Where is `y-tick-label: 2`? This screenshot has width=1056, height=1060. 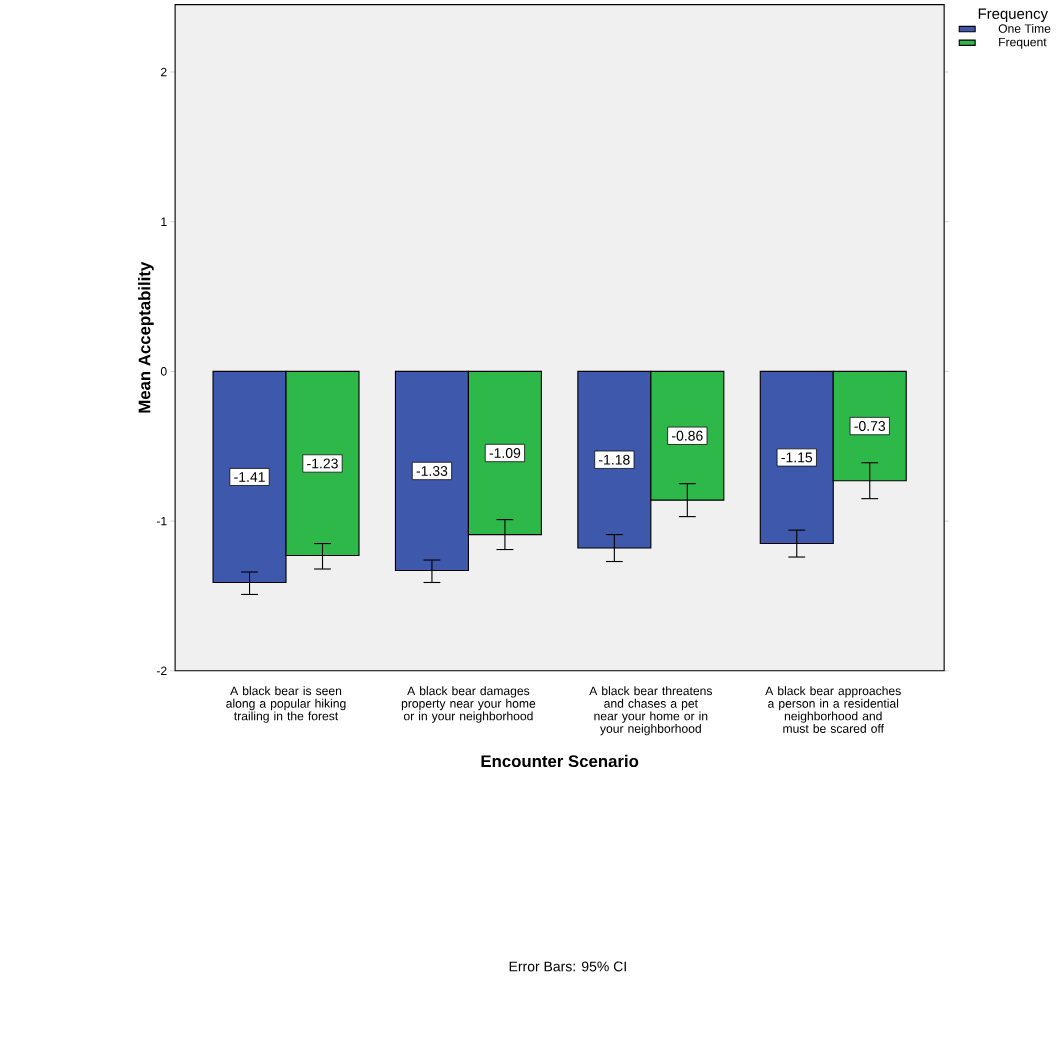 y-tick-label: 2 is located at coordinates (164, 72).